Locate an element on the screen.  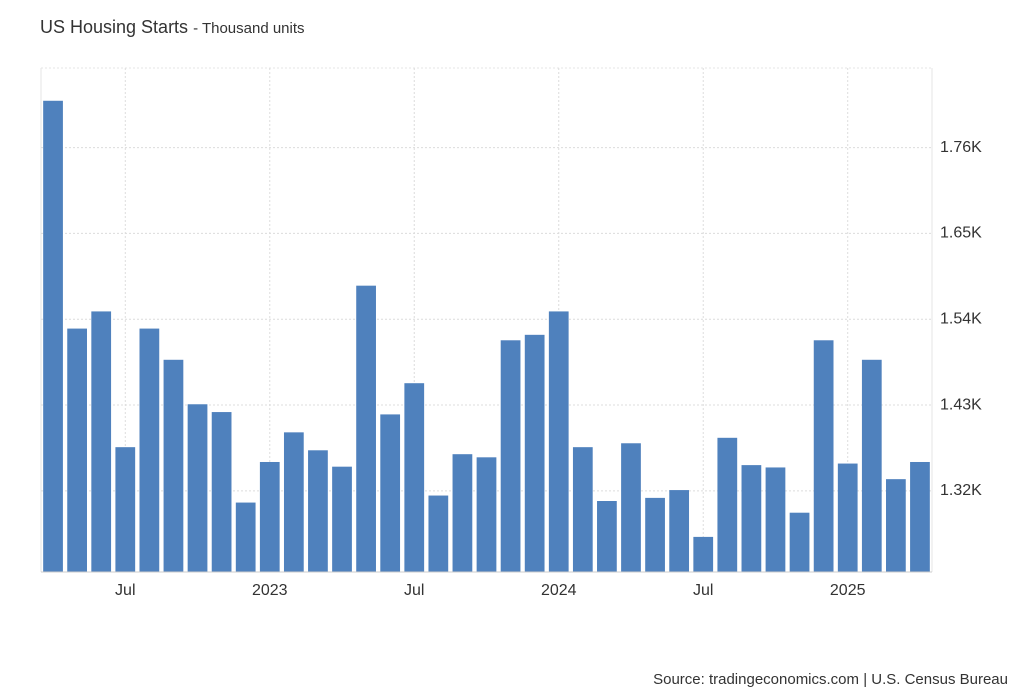
x-tick-label: 2024 is located at coordinates (559, 590).